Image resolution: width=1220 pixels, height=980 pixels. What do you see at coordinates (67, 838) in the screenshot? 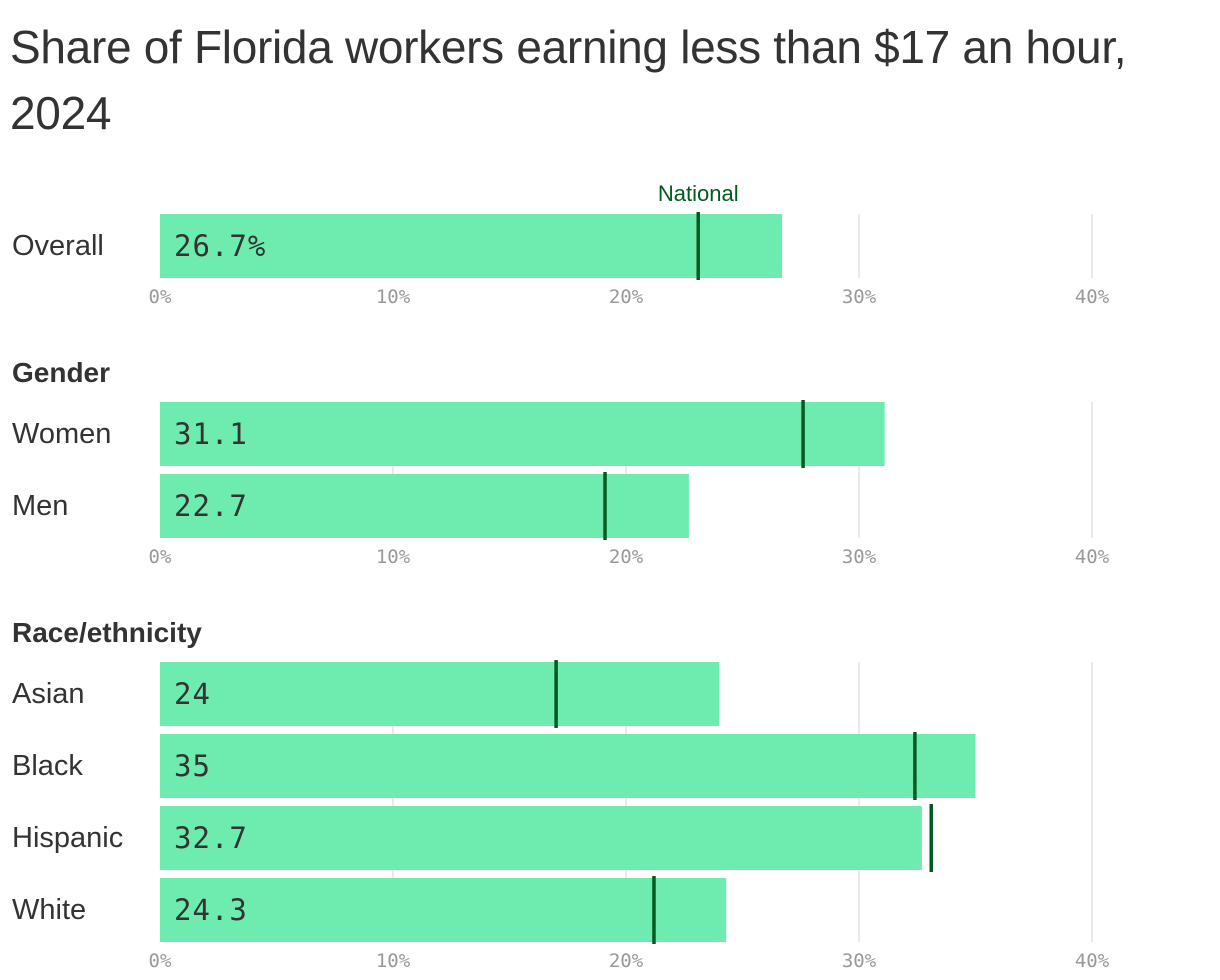
I see `row-label: Hispanic` at bounding box center [67, 838].